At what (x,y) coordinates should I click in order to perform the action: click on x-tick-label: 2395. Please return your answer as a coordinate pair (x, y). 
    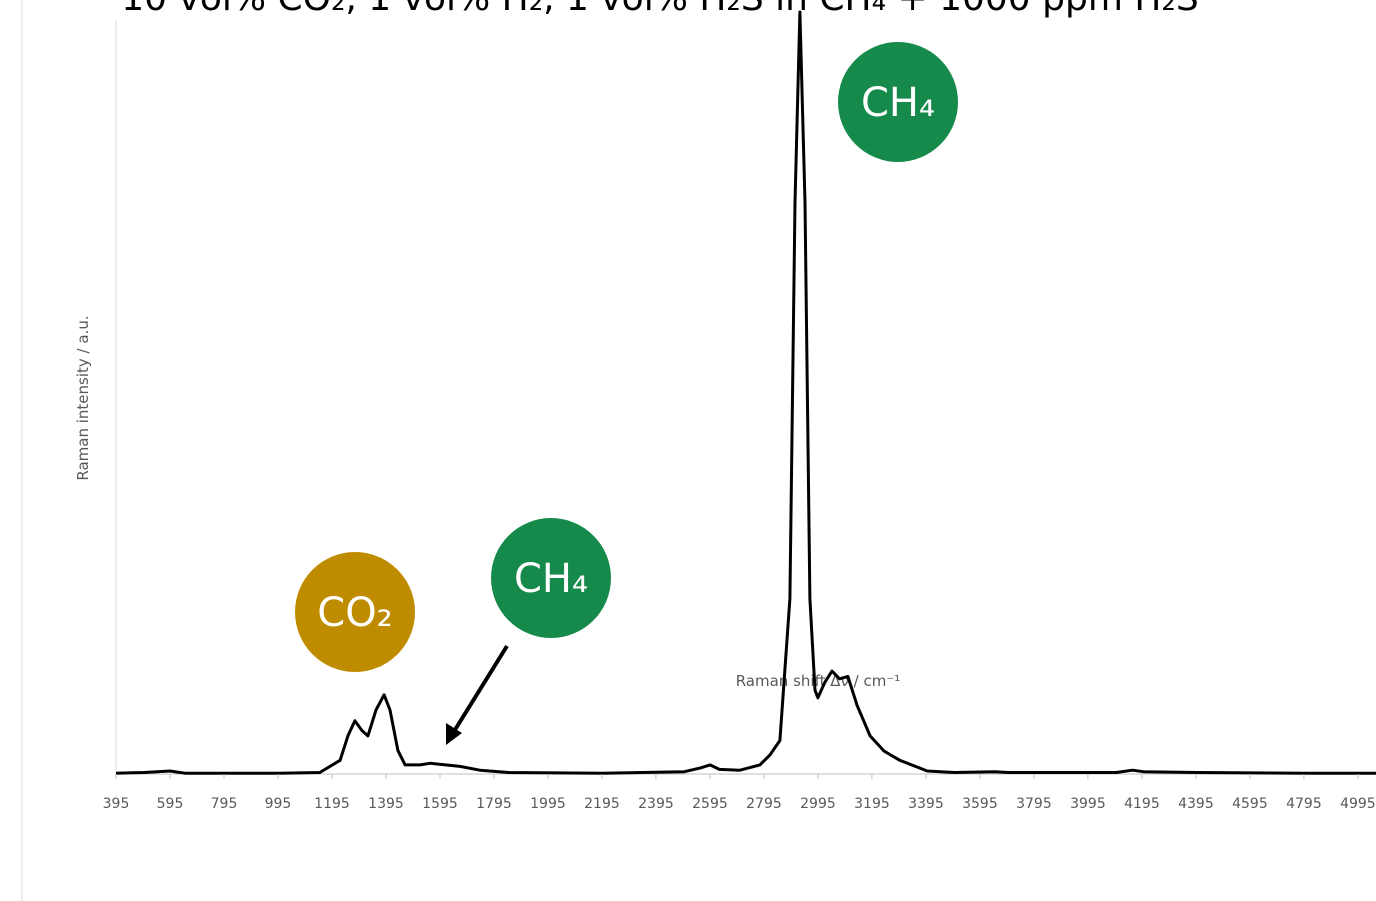
    Looking at the image, I should click on (656, 804).